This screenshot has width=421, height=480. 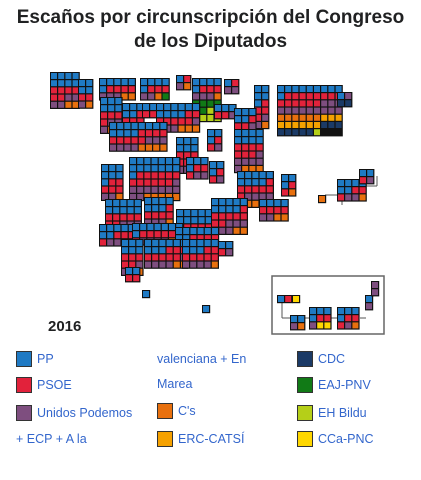 I want to click on legend-item-up: Unidos Podemos, so click(x=74, y=413).